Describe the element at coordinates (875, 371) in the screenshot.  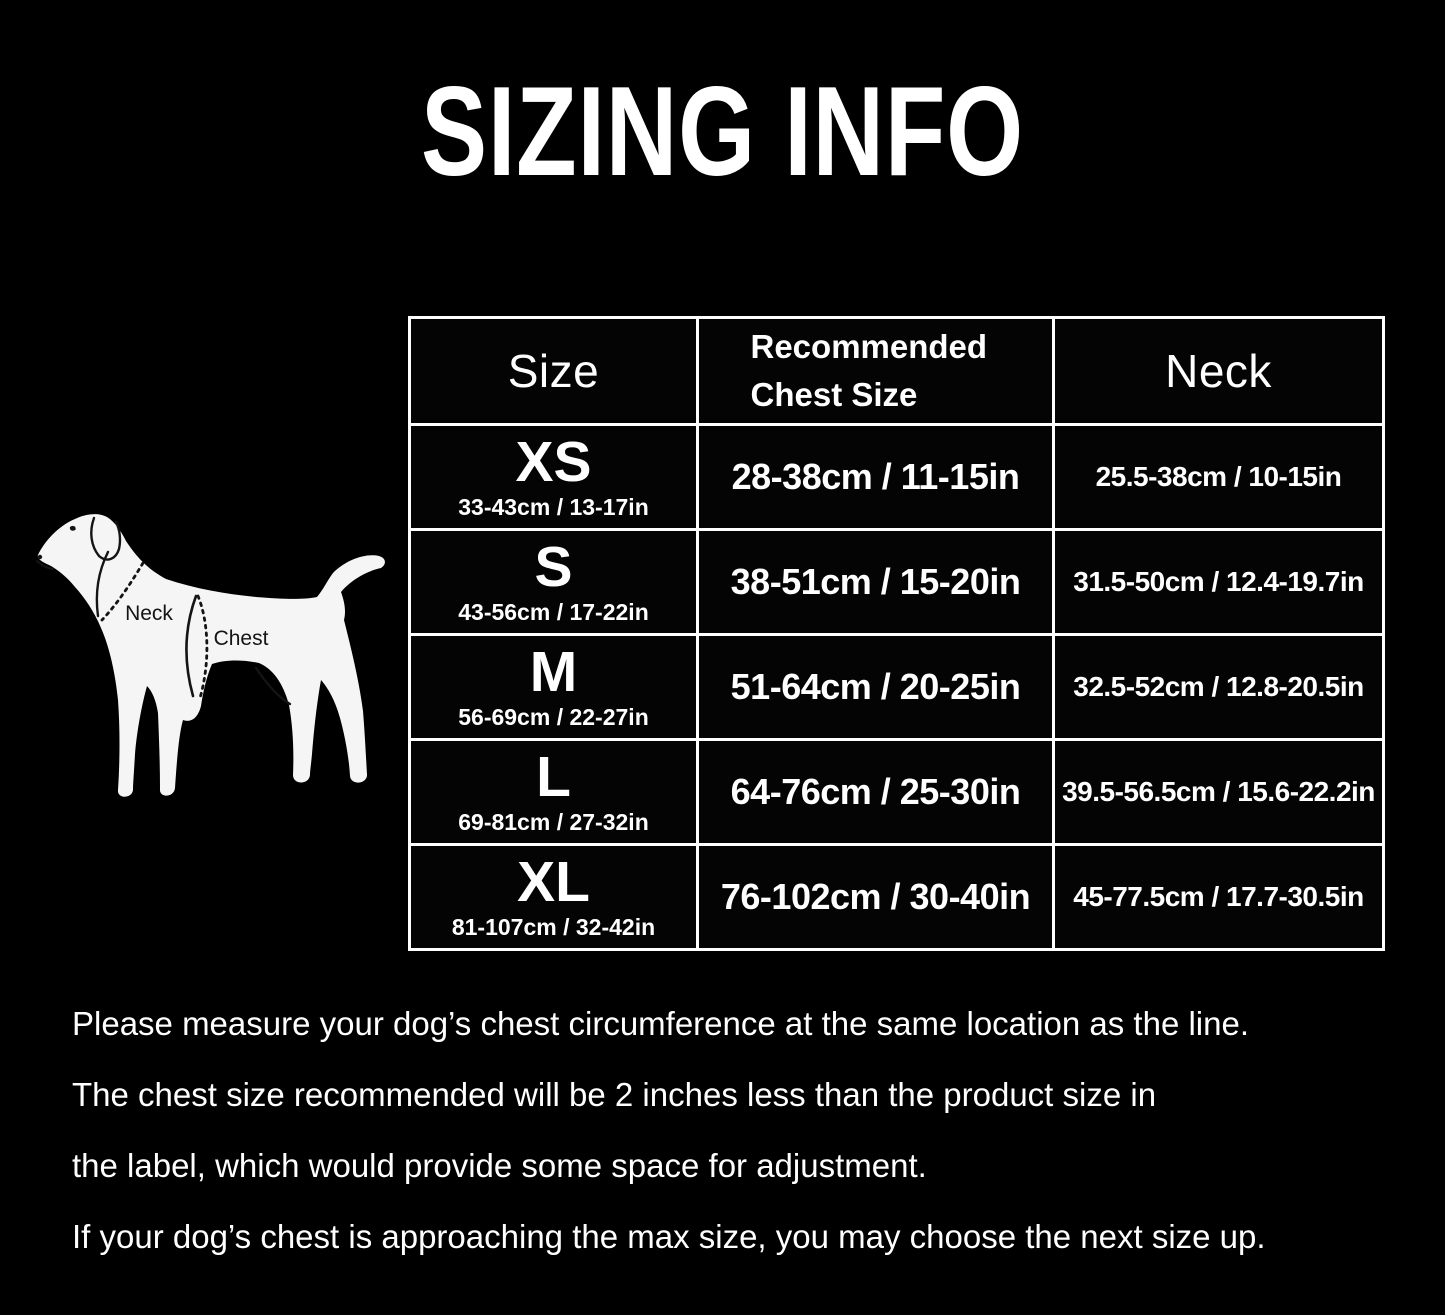
I see `header-chest: Recommended Chest Size` at that location.